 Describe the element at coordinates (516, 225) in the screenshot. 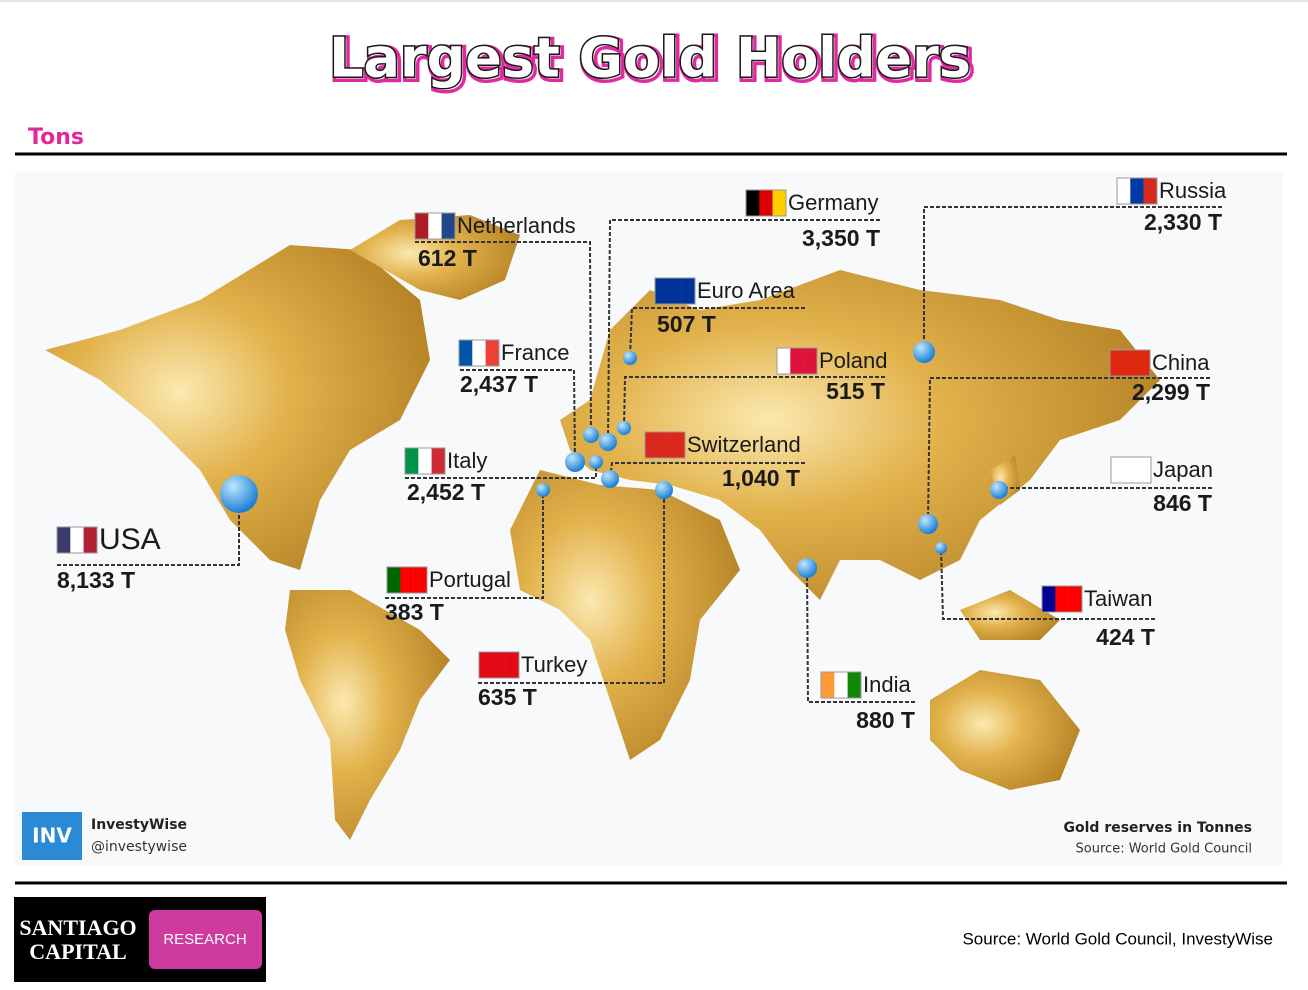

I see `country-name: Netherlands` at that location.